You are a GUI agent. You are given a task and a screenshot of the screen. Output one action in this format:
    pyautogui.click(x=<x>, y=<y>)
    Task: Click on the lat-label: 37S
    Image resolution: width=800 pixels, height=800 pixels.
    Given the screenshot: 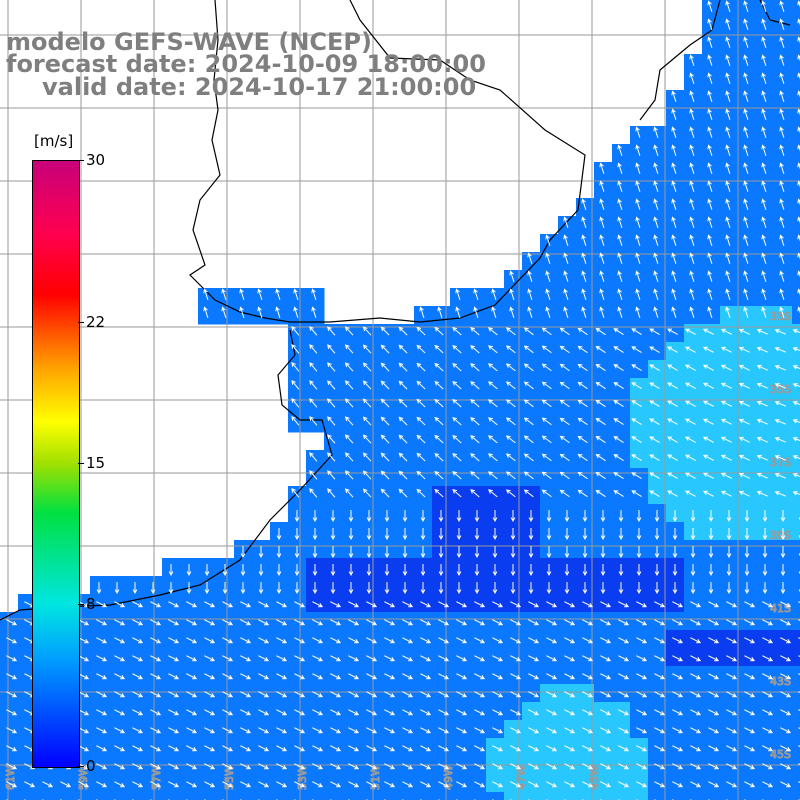 What is the action you would take?
    pyautogui.click(x=780, y=462)
    